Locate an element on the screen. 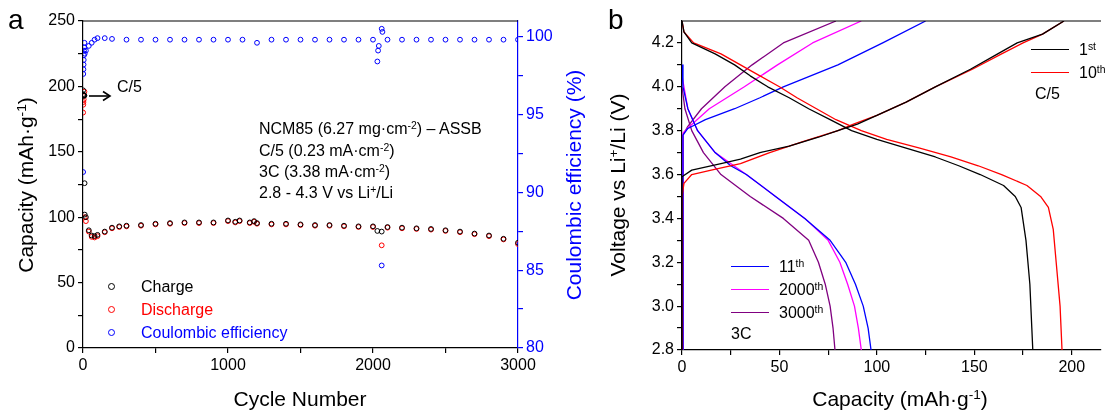  y-tick-label: 3.0 is located at coordinates (663, 305).